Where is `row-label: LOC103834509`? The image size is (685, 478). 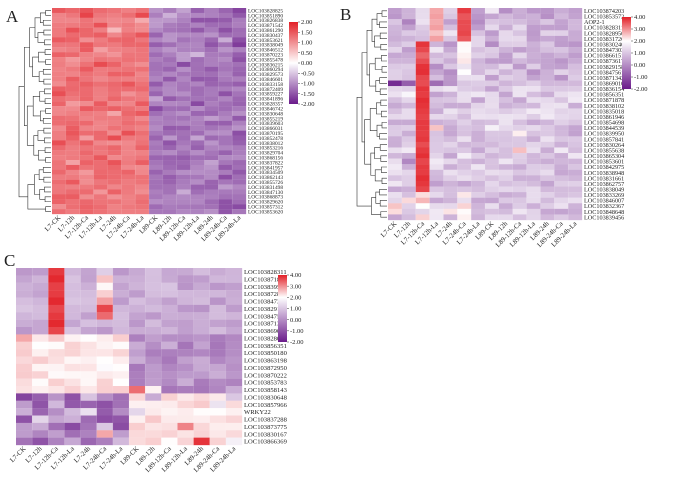 row-label: LOC103834509 is located at coordinates (265, 173).